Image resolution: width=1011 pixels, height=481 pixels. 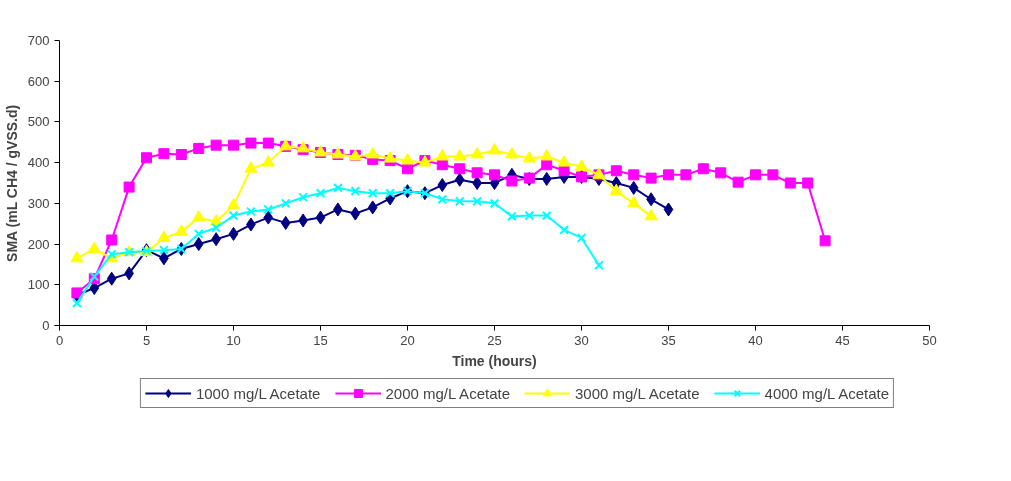 What do you see at coordinates (637, 393) in the screenshot?
I see `legend-label: 3000 mg/L Acetate` at bounding box center [637, 393].